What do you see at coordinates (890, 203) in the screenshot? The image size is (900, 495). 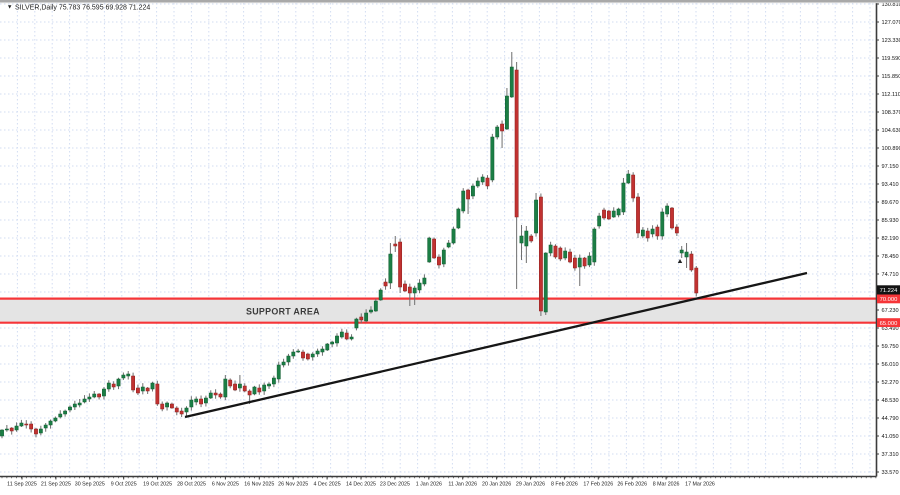 I see `svg-text: 89.670` at bounding box center [890, 203].